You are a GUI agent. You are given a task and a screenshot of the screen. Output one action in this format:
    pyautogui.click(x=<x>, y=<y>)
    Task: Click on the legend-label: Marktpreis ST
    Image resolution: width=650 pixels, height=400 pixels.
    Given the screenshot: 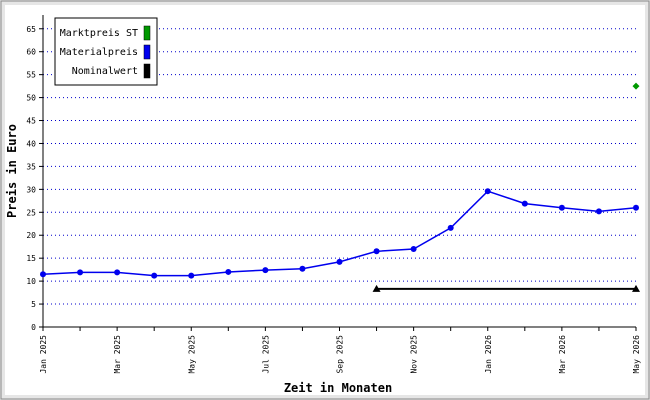 What is the action you would take?
    pyautogui.click(x=99, y=33)
    